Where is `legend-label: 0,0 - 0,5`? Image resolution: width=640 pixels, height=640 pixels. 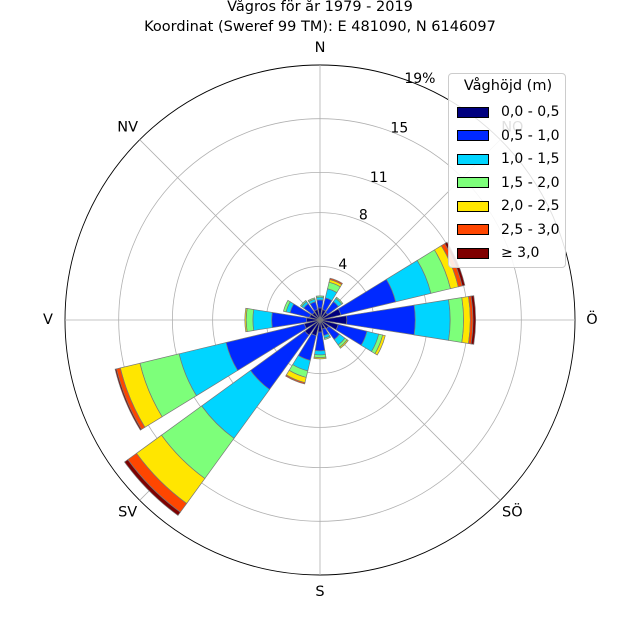
legend-label: 0,0 - 0,5 is located at coordinates (530, 112).